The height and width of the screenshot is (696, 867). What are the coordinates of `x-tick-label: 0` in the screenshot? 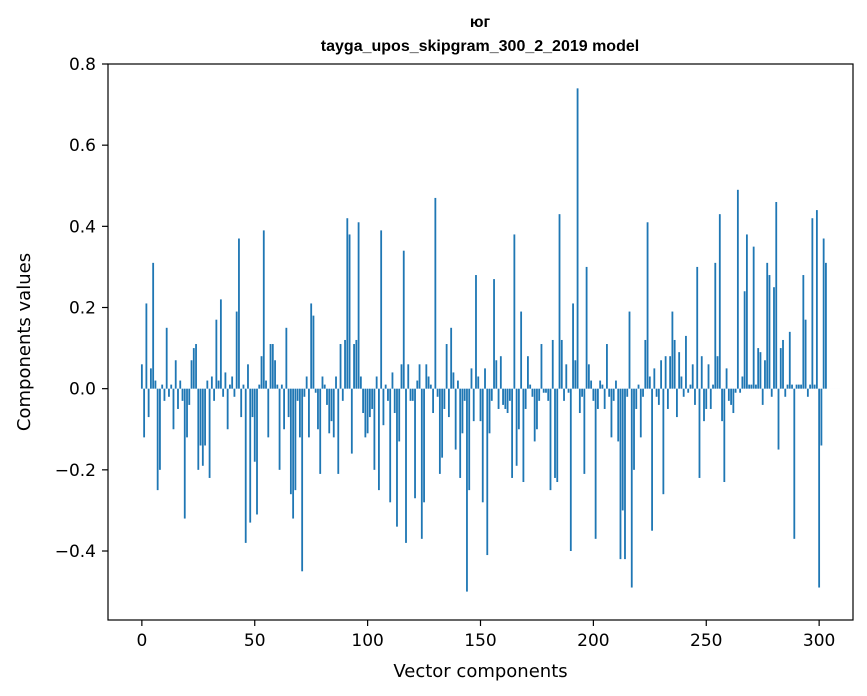 It's located at (141, 641).